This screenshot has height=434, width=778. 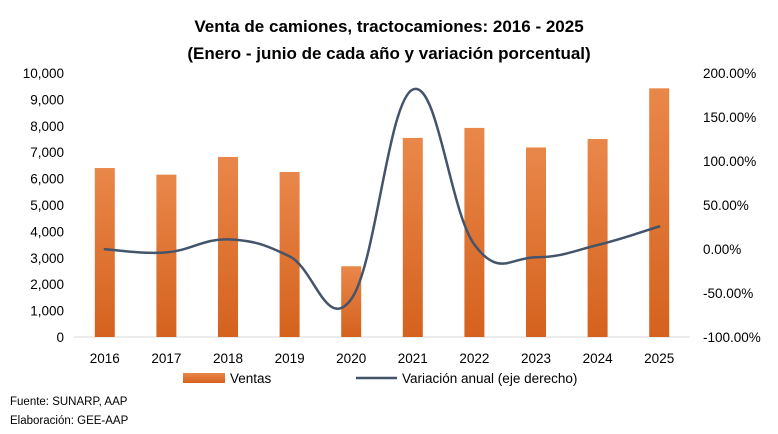 What do you see at coordinates (413, 358) in the screenshot?
I see `x-tick-label: 2021` at bounding box center [413, 358].